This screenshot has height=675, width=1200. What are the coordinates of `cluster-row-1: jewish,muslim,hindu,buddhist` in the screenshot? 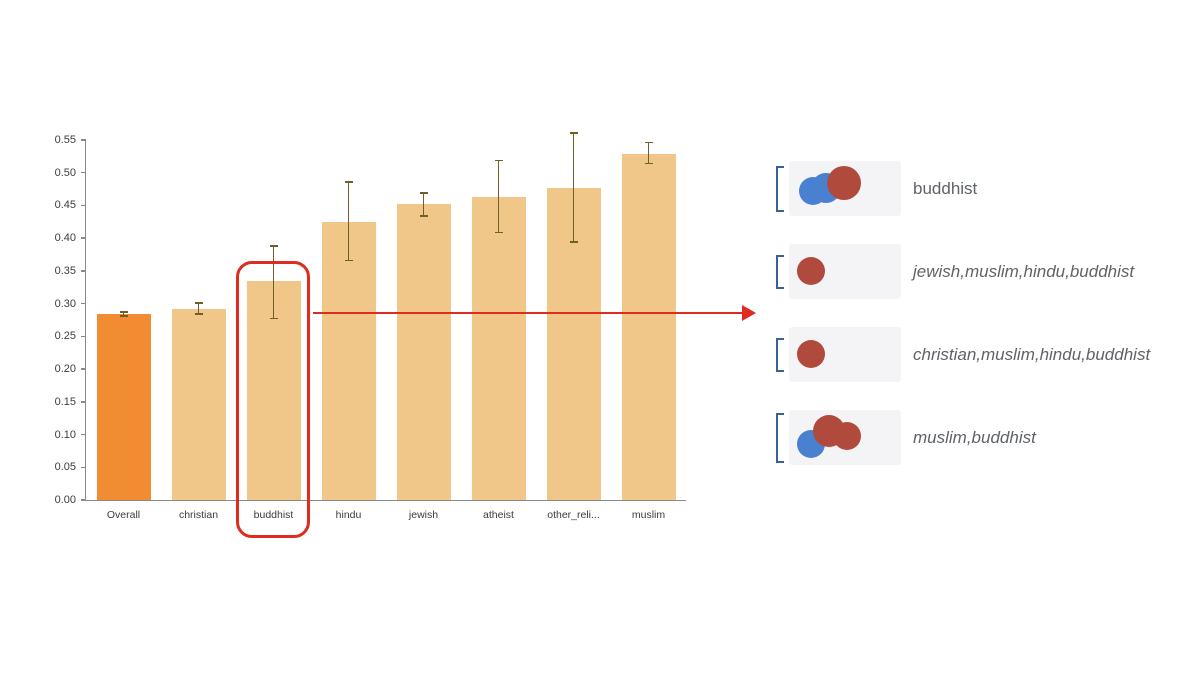 It's located at (963, 271).